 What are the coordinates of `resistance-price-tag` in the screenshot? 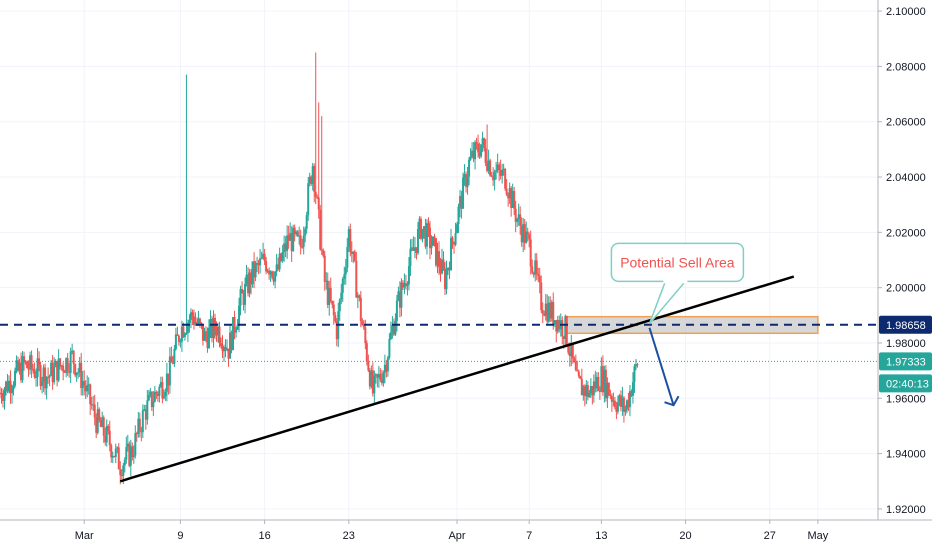 It's located at (905, 324).